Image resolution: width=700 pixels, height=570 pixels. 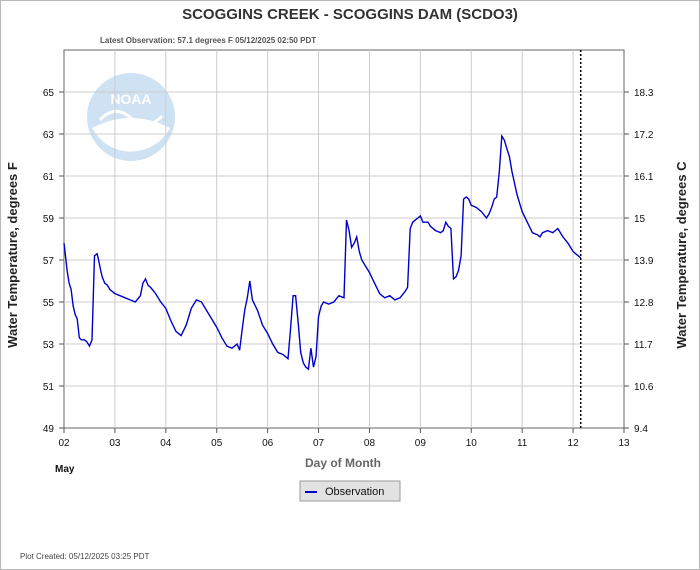 I want to click on x-tick-label: 08, so click(x=370, y=443).